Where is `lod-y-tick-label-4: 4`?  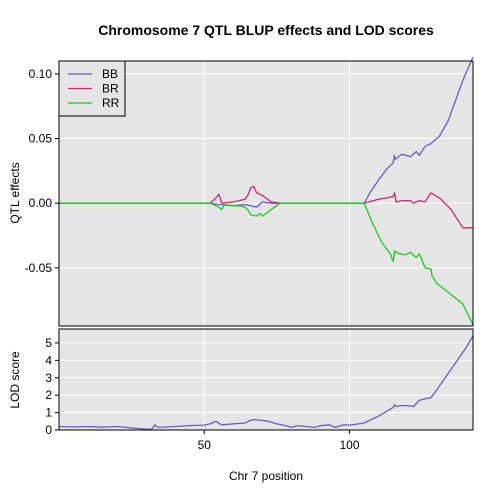 lod-y-tick-label-4: 4 is located at coordinates (48, 360).